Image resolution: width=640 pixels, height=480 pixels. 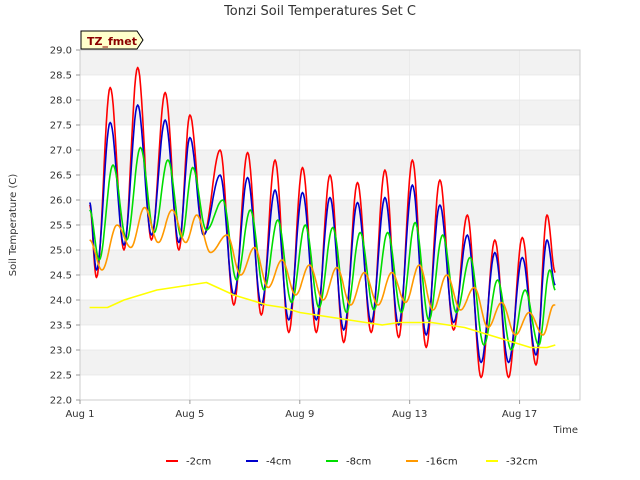 I want to click on y-tick-label: 28.0, so click(x=61, y=101).